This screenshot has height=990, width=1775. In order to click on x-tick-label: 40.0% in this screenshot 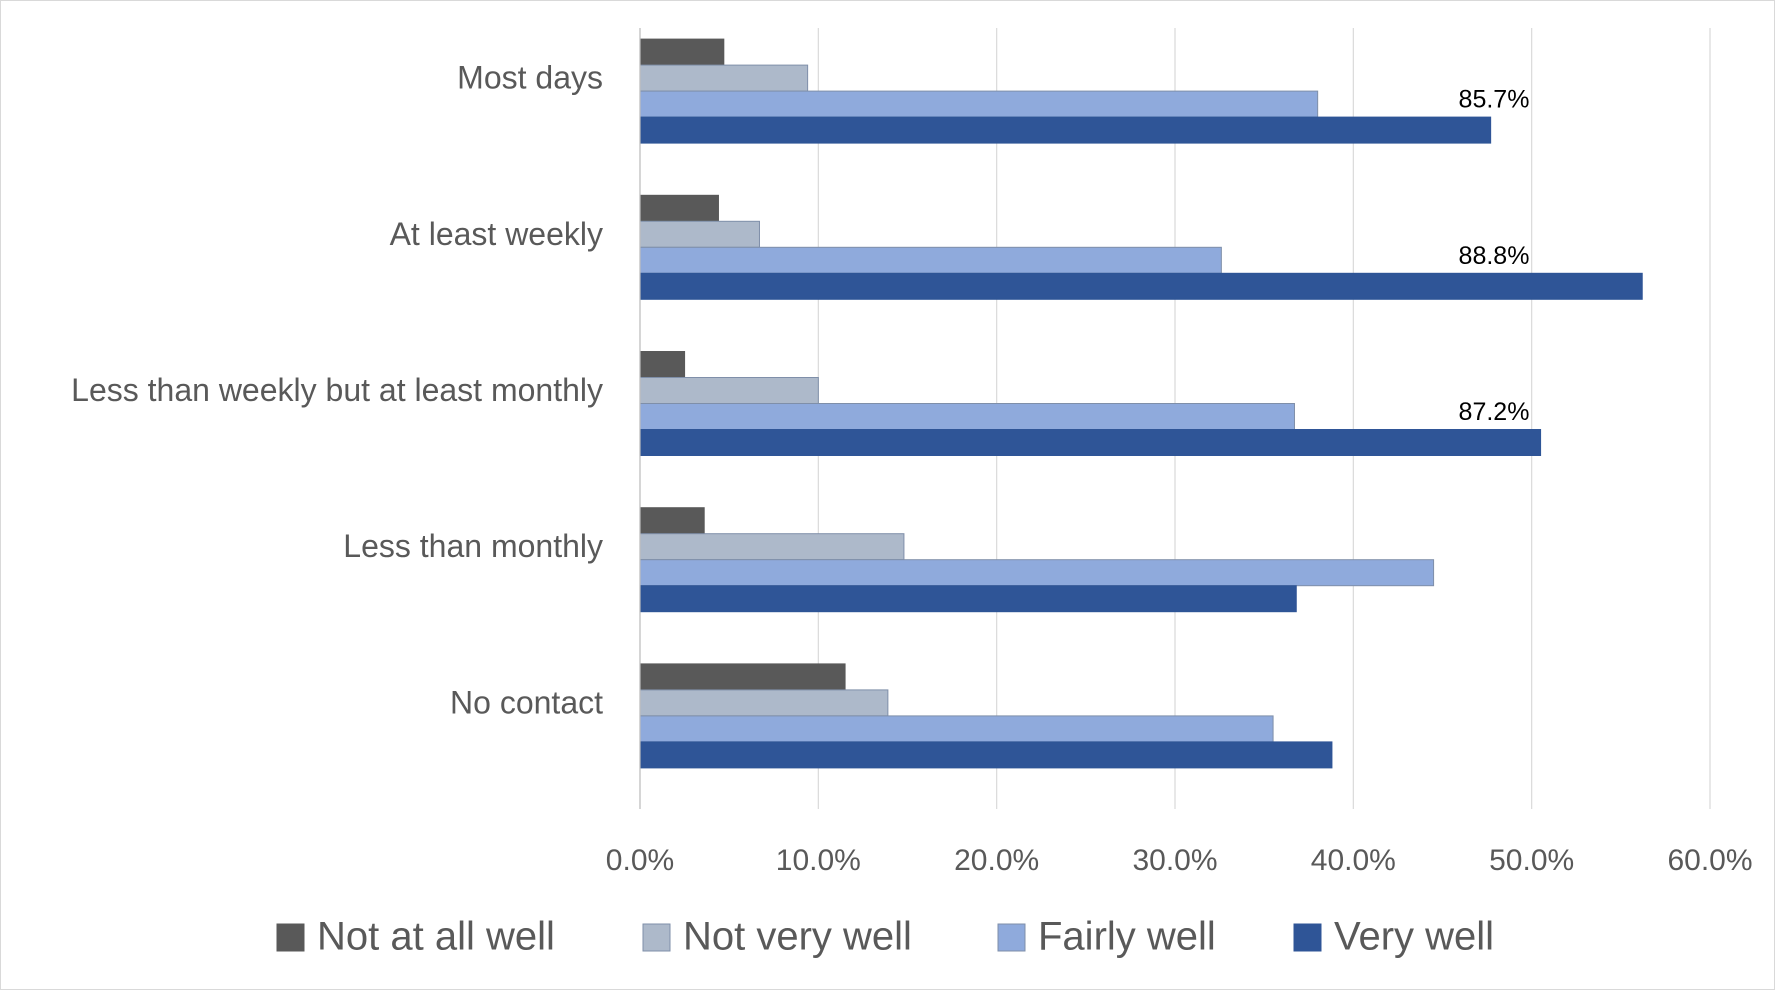, I will do `click(1353, 860)`.